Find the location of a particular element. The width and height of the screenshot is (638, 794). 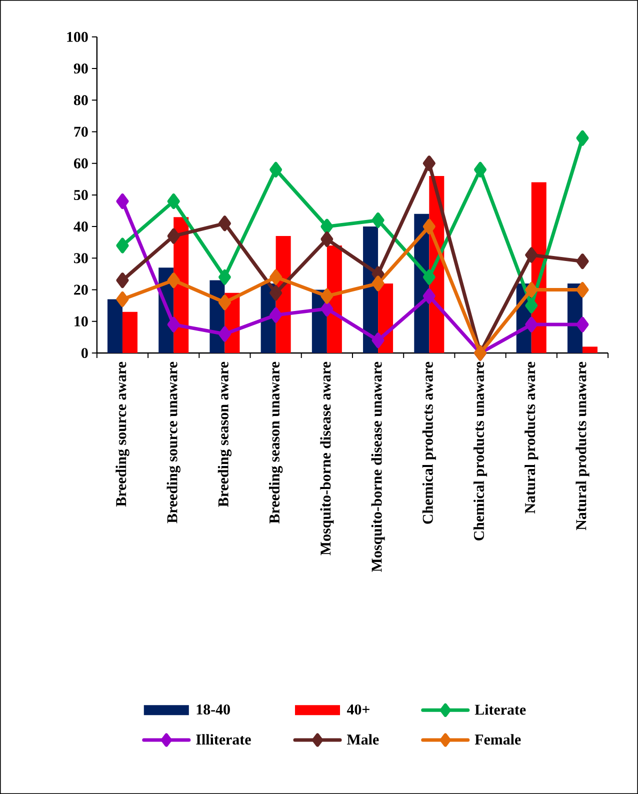

x-tick-label: Natural products unaware is located at coordinates (583, 446).